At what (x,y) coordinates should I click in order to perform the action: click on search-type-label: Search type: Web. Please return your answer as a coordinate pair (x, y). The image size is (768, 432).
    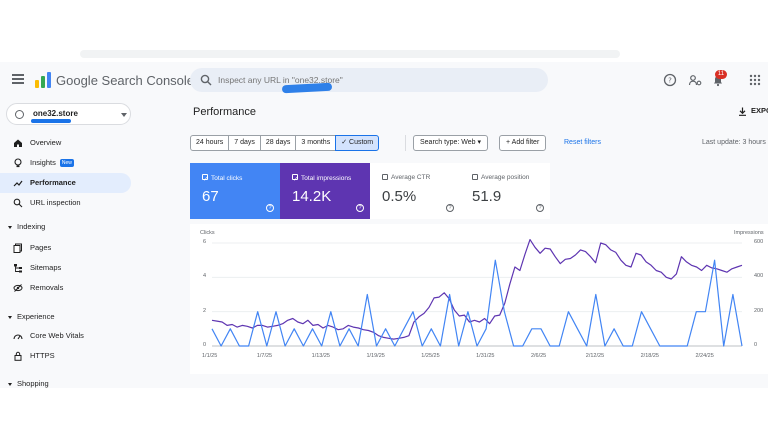
    Looking at the image, I should click on (448, 142).